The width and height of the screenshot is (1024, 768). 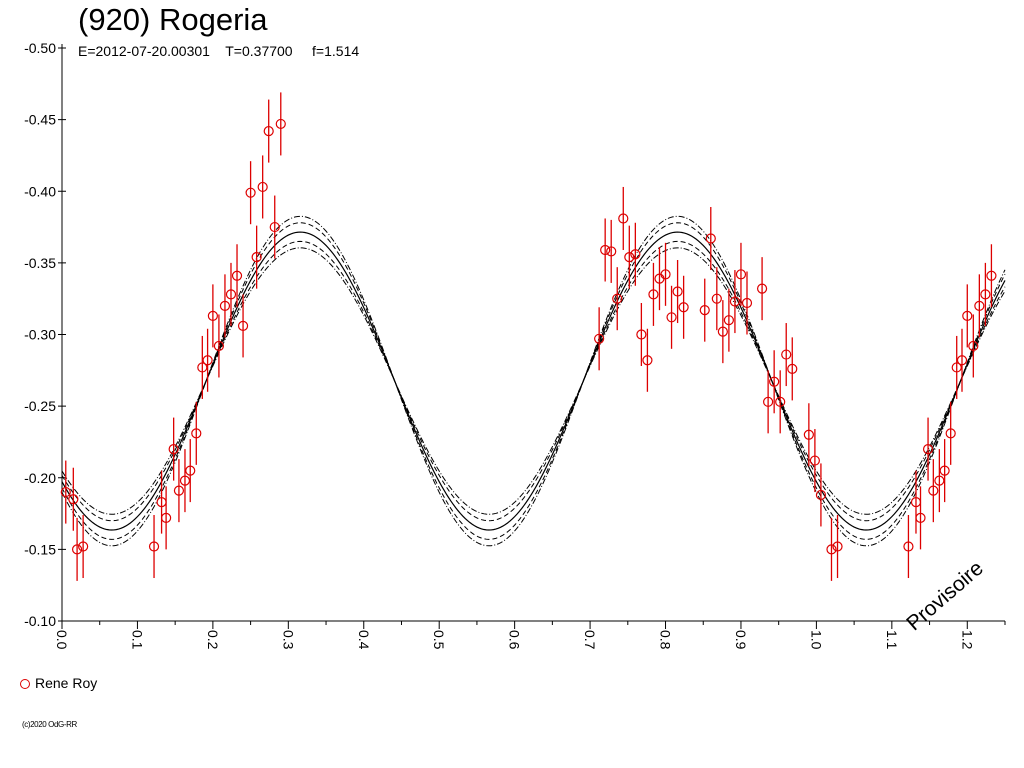 I want to click on copyright-note: (c)2020 OdG-RR, so click(x=49, y=724).